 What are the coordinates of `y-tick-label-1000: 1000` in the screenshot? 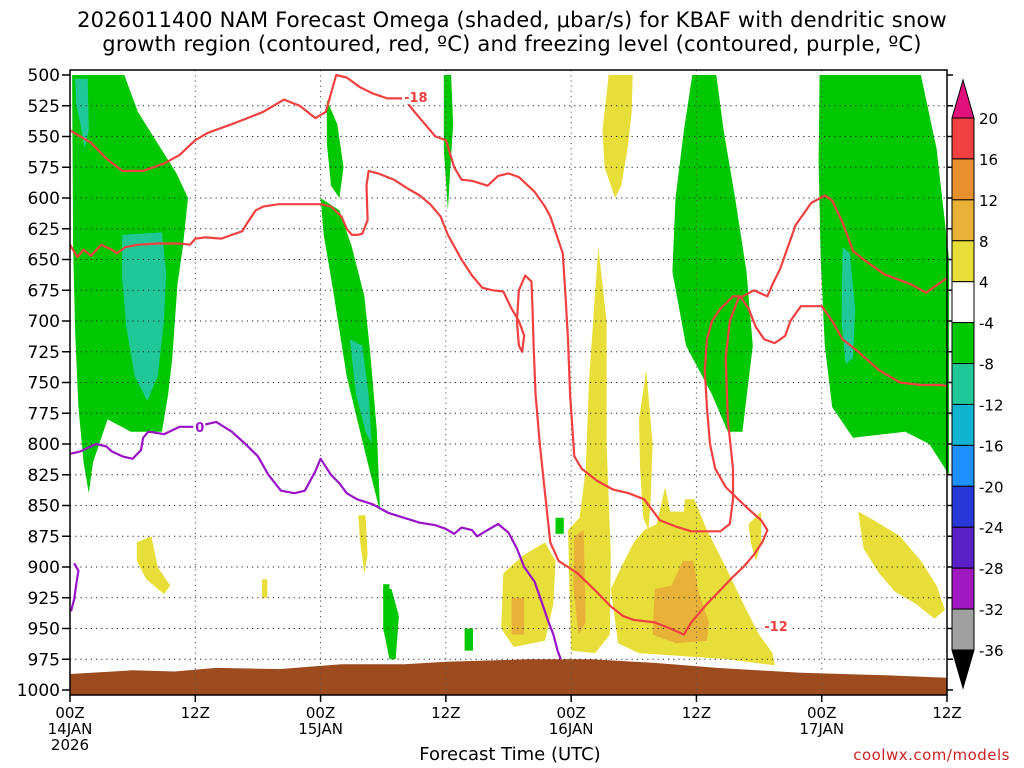 It's located at (38, 691).